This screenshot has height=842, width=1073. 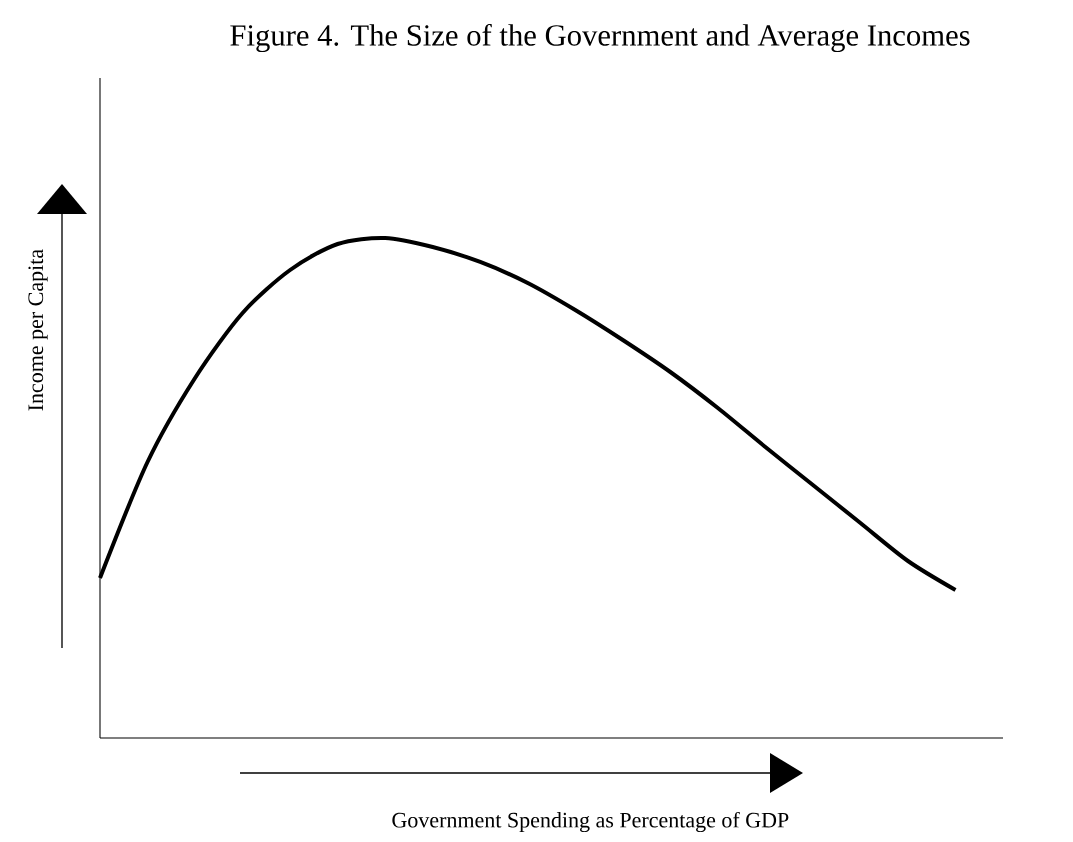 I want to click on x-axis-title: Government Spending as Percentage of GDP, so click(x=590, y=822).